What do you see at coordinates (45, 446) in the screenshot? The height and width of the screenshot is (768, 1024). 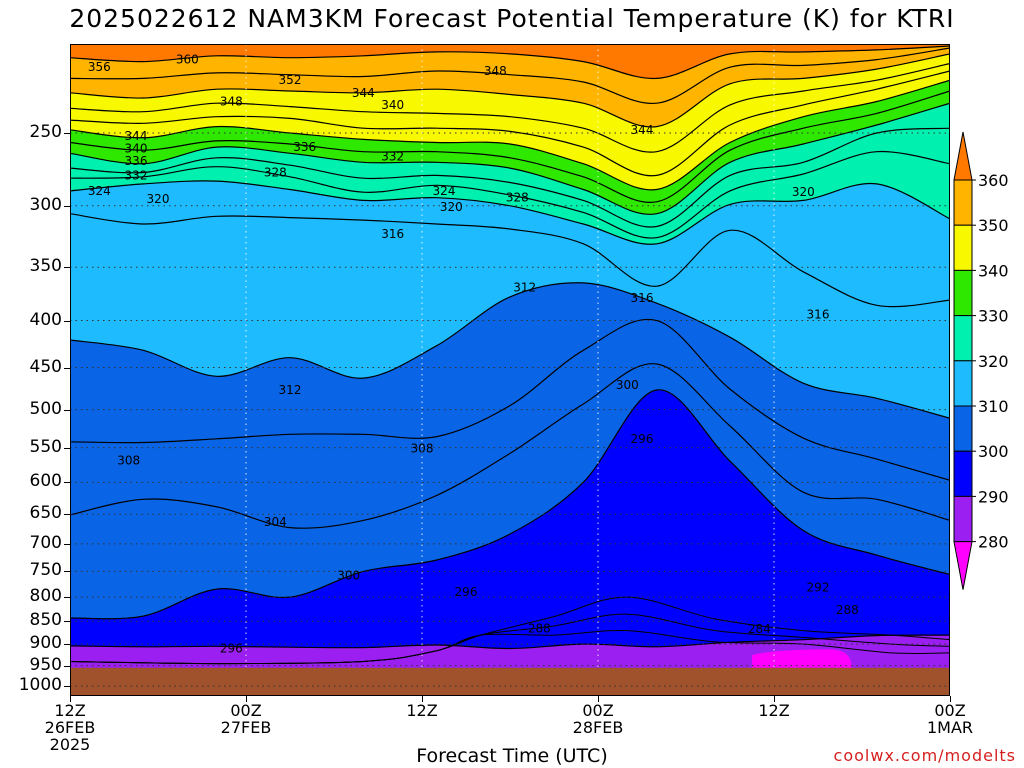 I see `y-tick-label-550: 550` at bounding box center [45, 446].